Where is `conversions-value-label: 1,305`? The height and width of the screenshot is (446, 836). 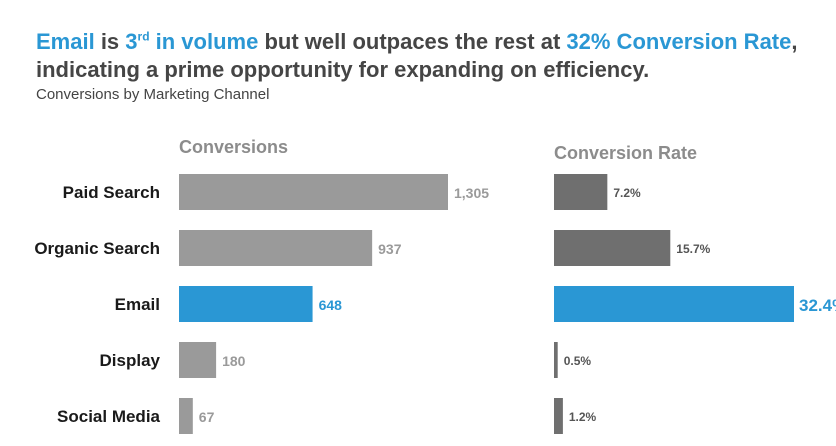
conversions-value-label: 1,305 is located at coordinates (471, 193).